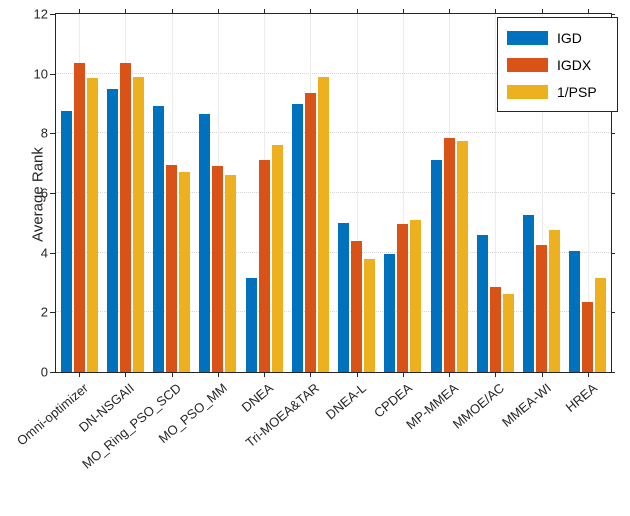 The height and width of the screenshot is (516, 630). What do you see at coordinates (569, 37) in the screenshot?
I see `legend-label: IGD` at bounding box center [569, 37].